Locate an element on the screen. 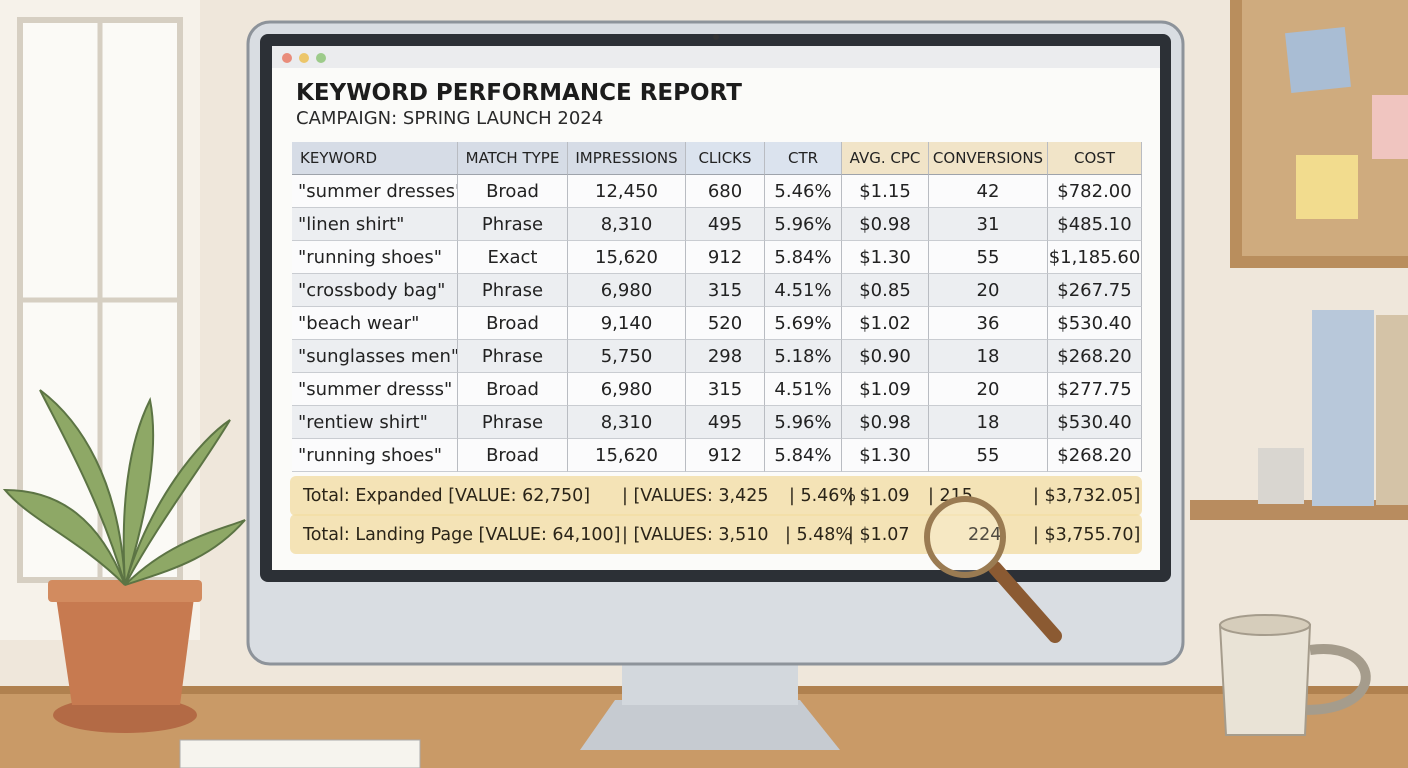 The image size is (1408, 768). table-cell: $1.02 is located at coordinates (885, 323).